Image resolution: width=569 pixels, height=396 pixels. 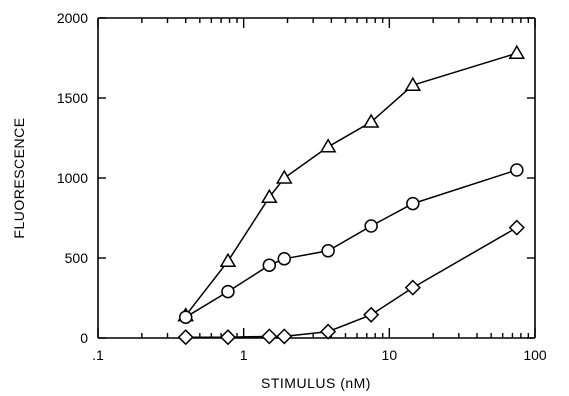 I want to click on y-tick-label: 500, so click(x=77, y=258).